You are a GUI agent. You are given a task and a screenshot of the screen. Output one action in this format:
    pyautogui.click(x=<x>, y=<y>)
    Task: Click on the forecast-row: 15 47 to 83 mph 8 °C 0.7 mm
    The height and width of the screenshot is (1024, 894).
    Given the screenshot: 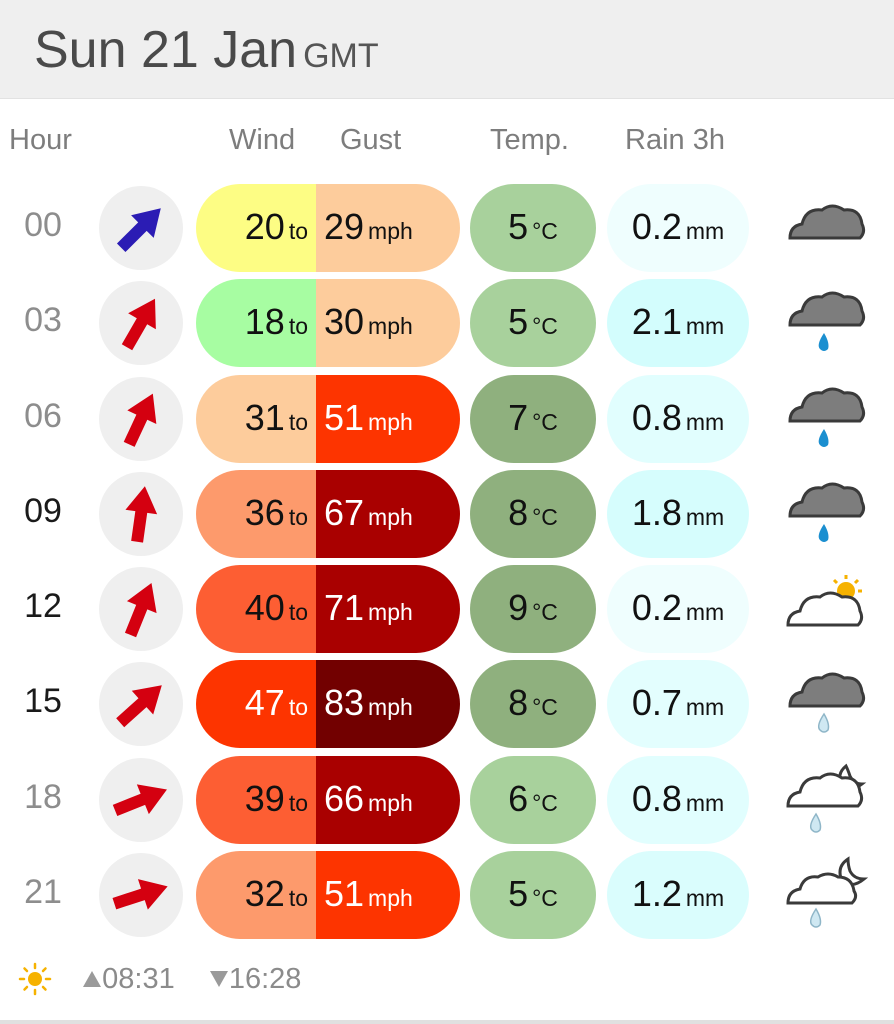 What is the action you would take?
    pyautogui.click(x=447, y=704)
    